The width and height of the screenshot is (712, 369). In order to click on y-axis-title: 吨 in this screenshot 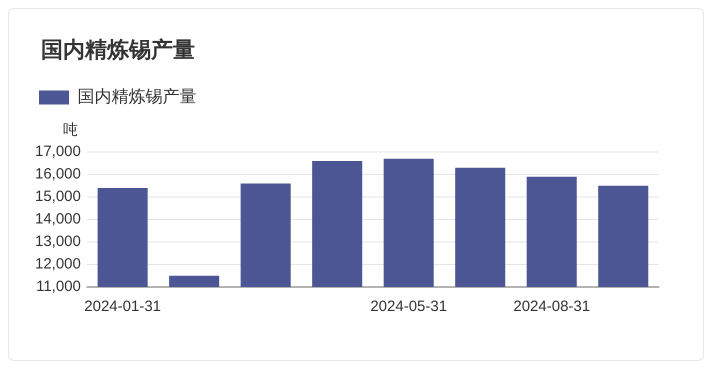, I will do `click(70, 129)`.